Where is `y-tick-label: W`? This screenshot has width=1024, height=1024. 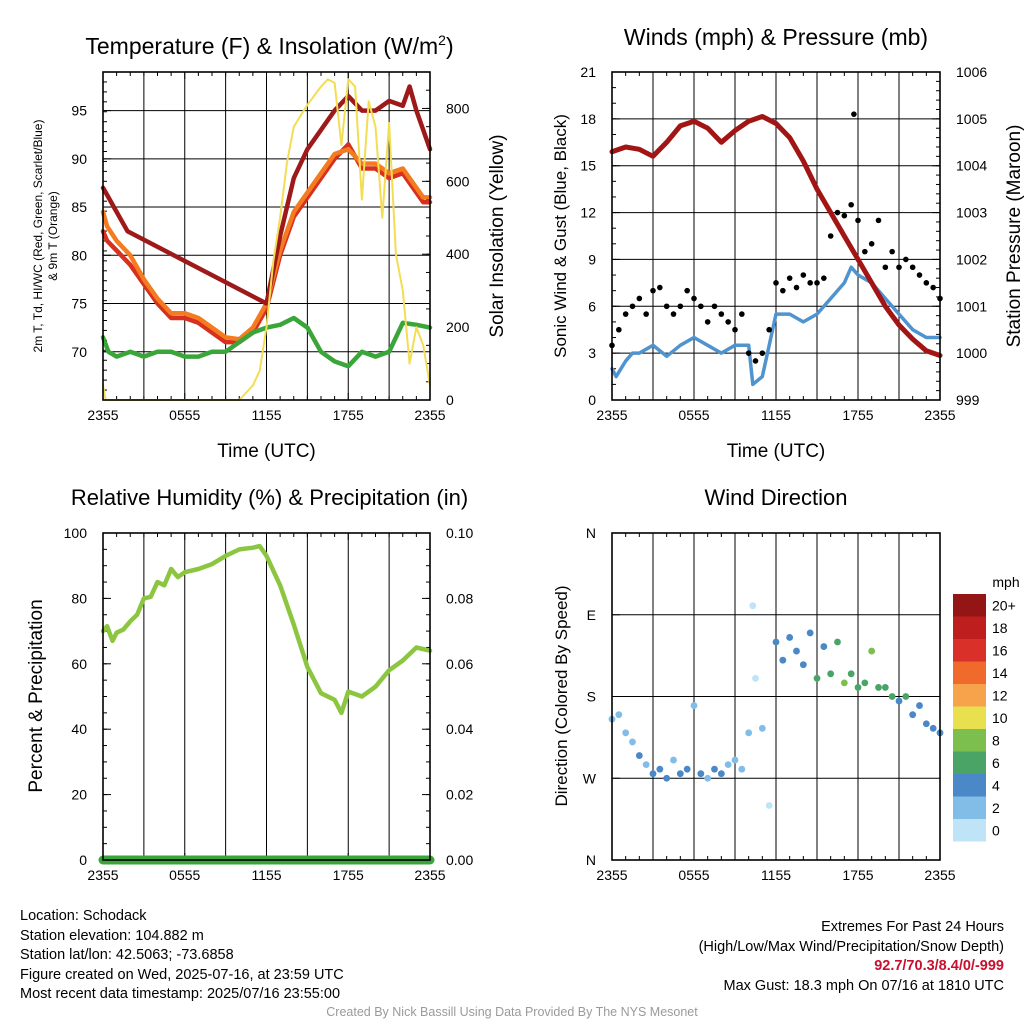 y-tick-label: W is located at coordinates (590, 778).